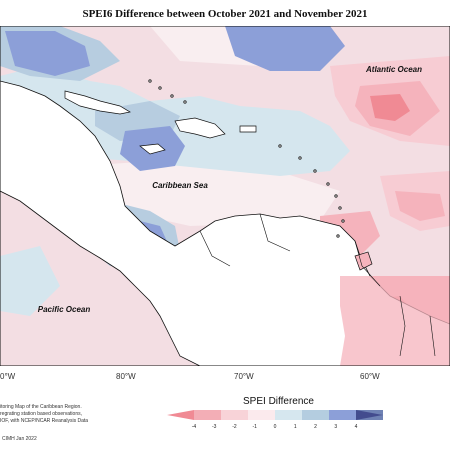 This screenshot has width=450, height=450. I want to click on negative-core, so click(390, 107).